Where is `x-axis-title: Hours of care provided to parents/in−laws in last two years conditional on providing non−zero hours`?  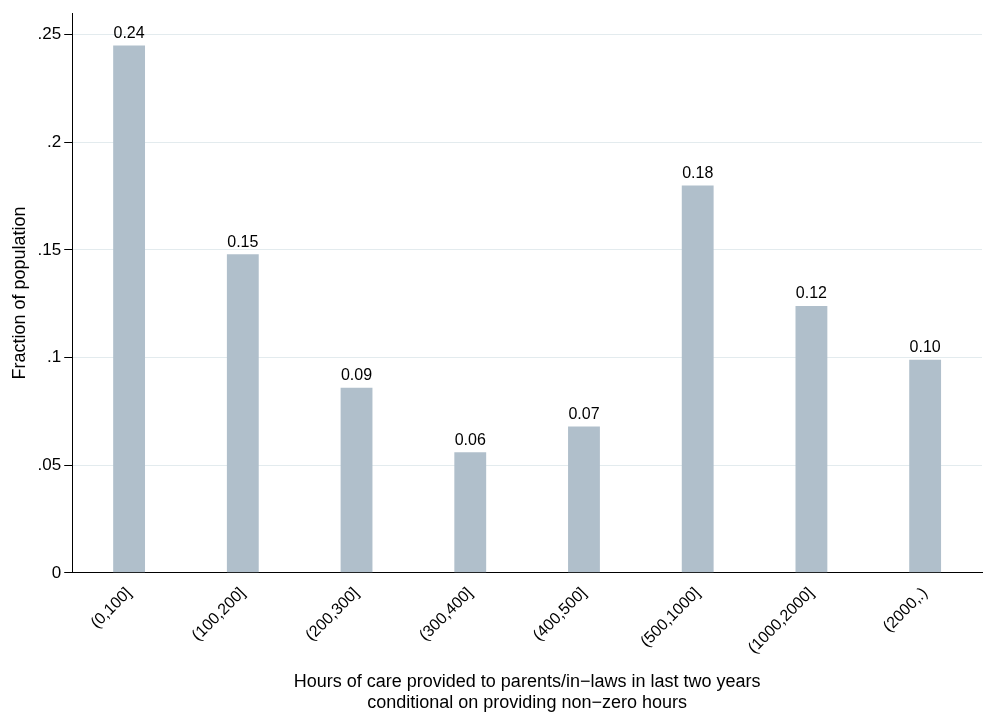 x-axis-title: Hours of care provided to parents/in−laws in last two years conditional on providing non−zero hours is located at coordinates (527, 691).